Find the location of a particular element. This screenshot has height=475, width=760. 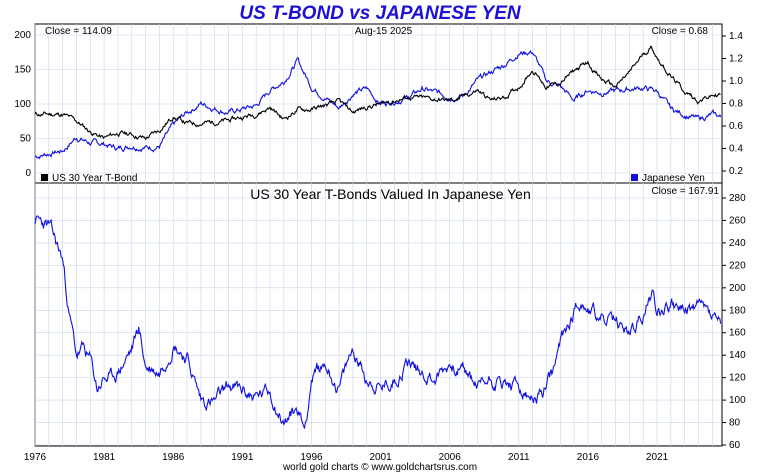

bottom-close-annotation: Close = 167.91 is located at coordinates (685, 191).